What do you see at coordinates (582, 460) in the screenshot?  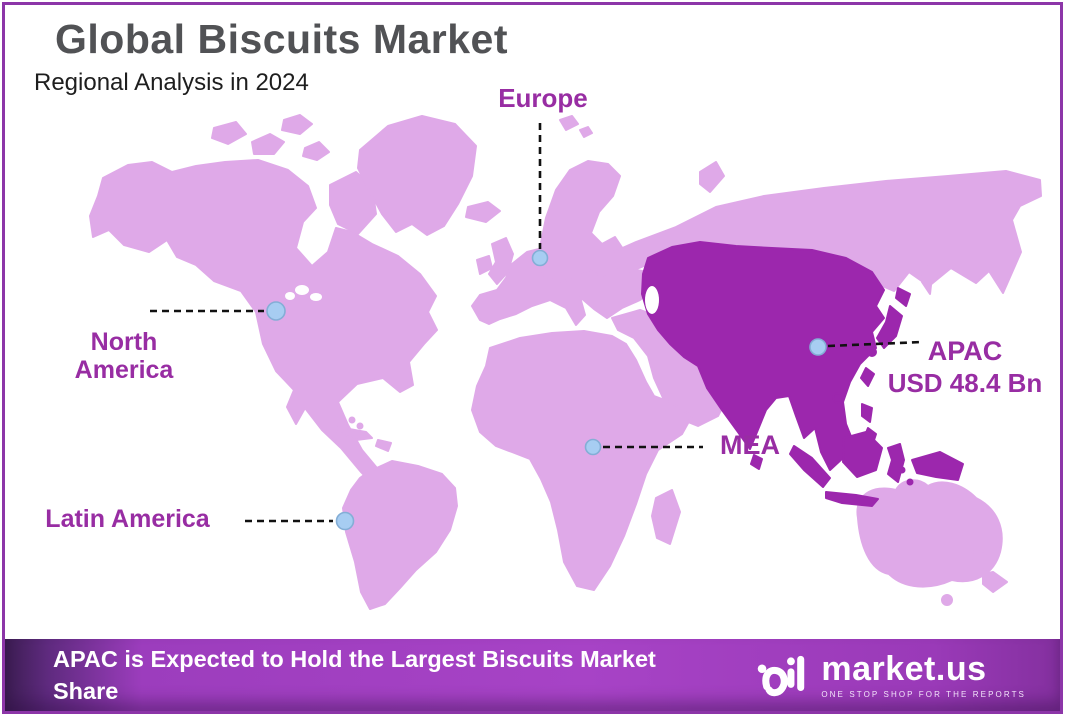 I see `africa-landmass` at bounding box center [582, 460].